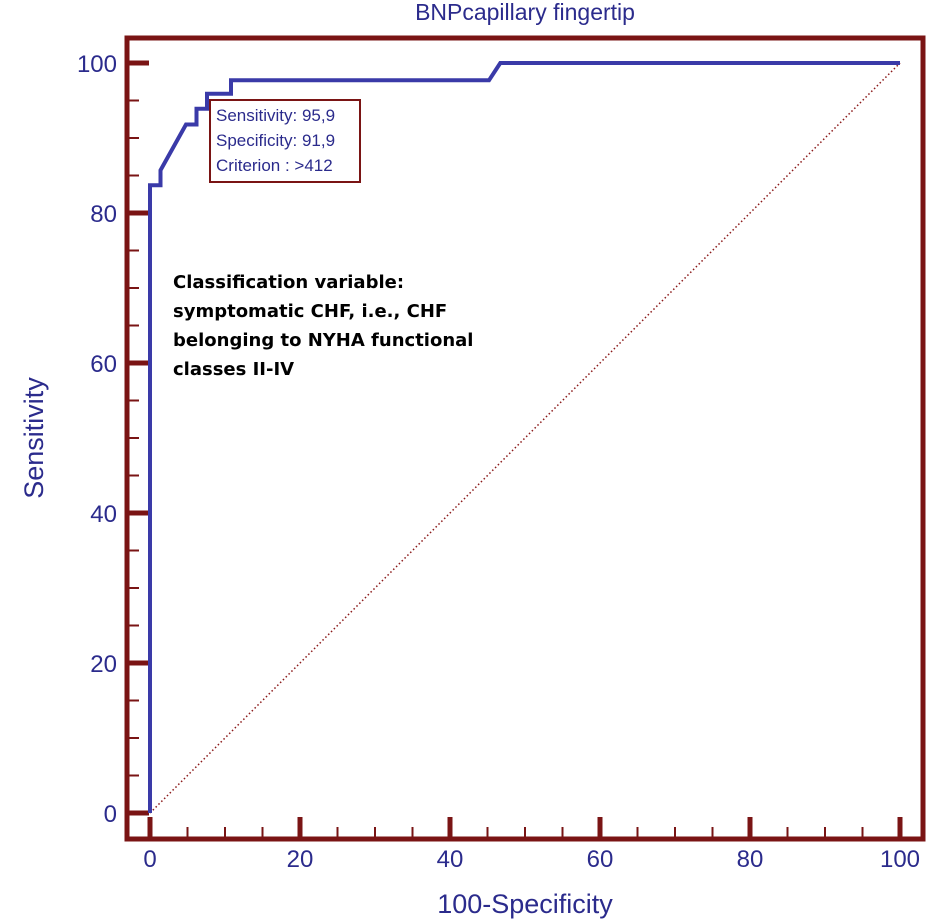 Image resolution: width=945 pixels, height=923 pixels. Describe the element at coordinates (900, 859) in the screenshot. I see `x-tick-label: 100` at that location.